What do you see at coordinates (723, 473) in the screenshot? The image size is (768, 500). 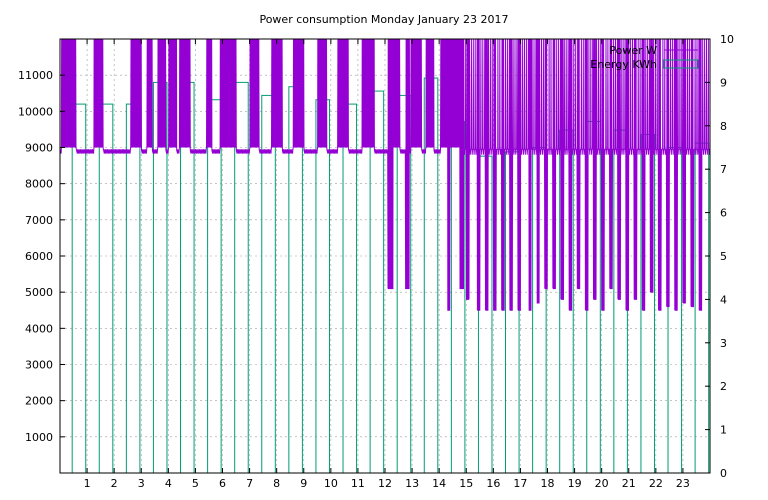 I see `y-right-tick-label: 0` at bounding box center [723, 473].